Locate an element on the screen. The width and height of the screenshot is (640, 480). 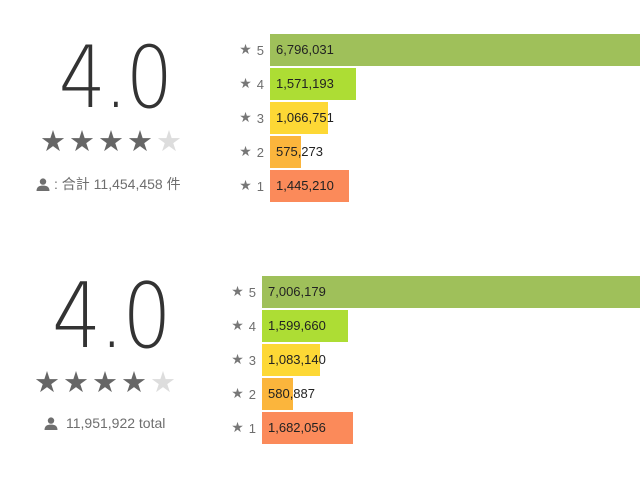
bar-track: 575,273 is located at coordinates (455, 152).